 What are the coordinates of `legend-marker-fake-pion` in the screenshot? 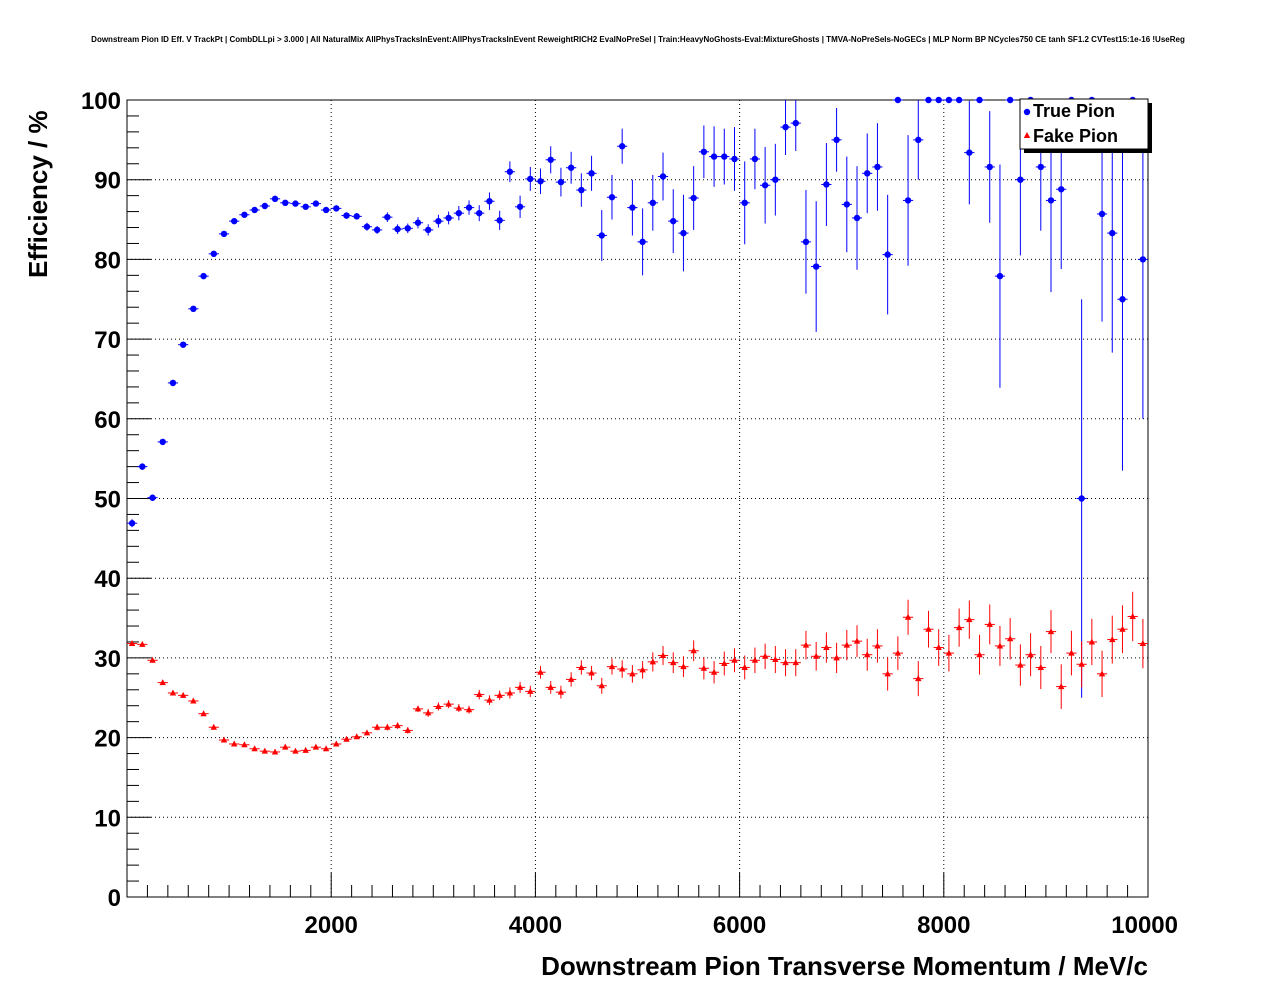 It's located at (1027, 135).